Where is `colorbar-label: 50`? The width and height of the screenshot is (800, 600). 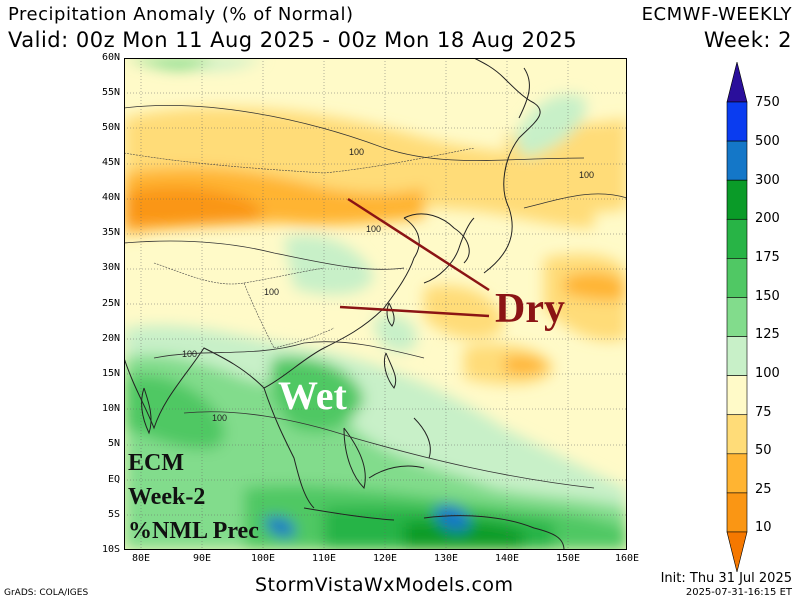
colorbar-label: 50 is located at coordinates (763, 450).